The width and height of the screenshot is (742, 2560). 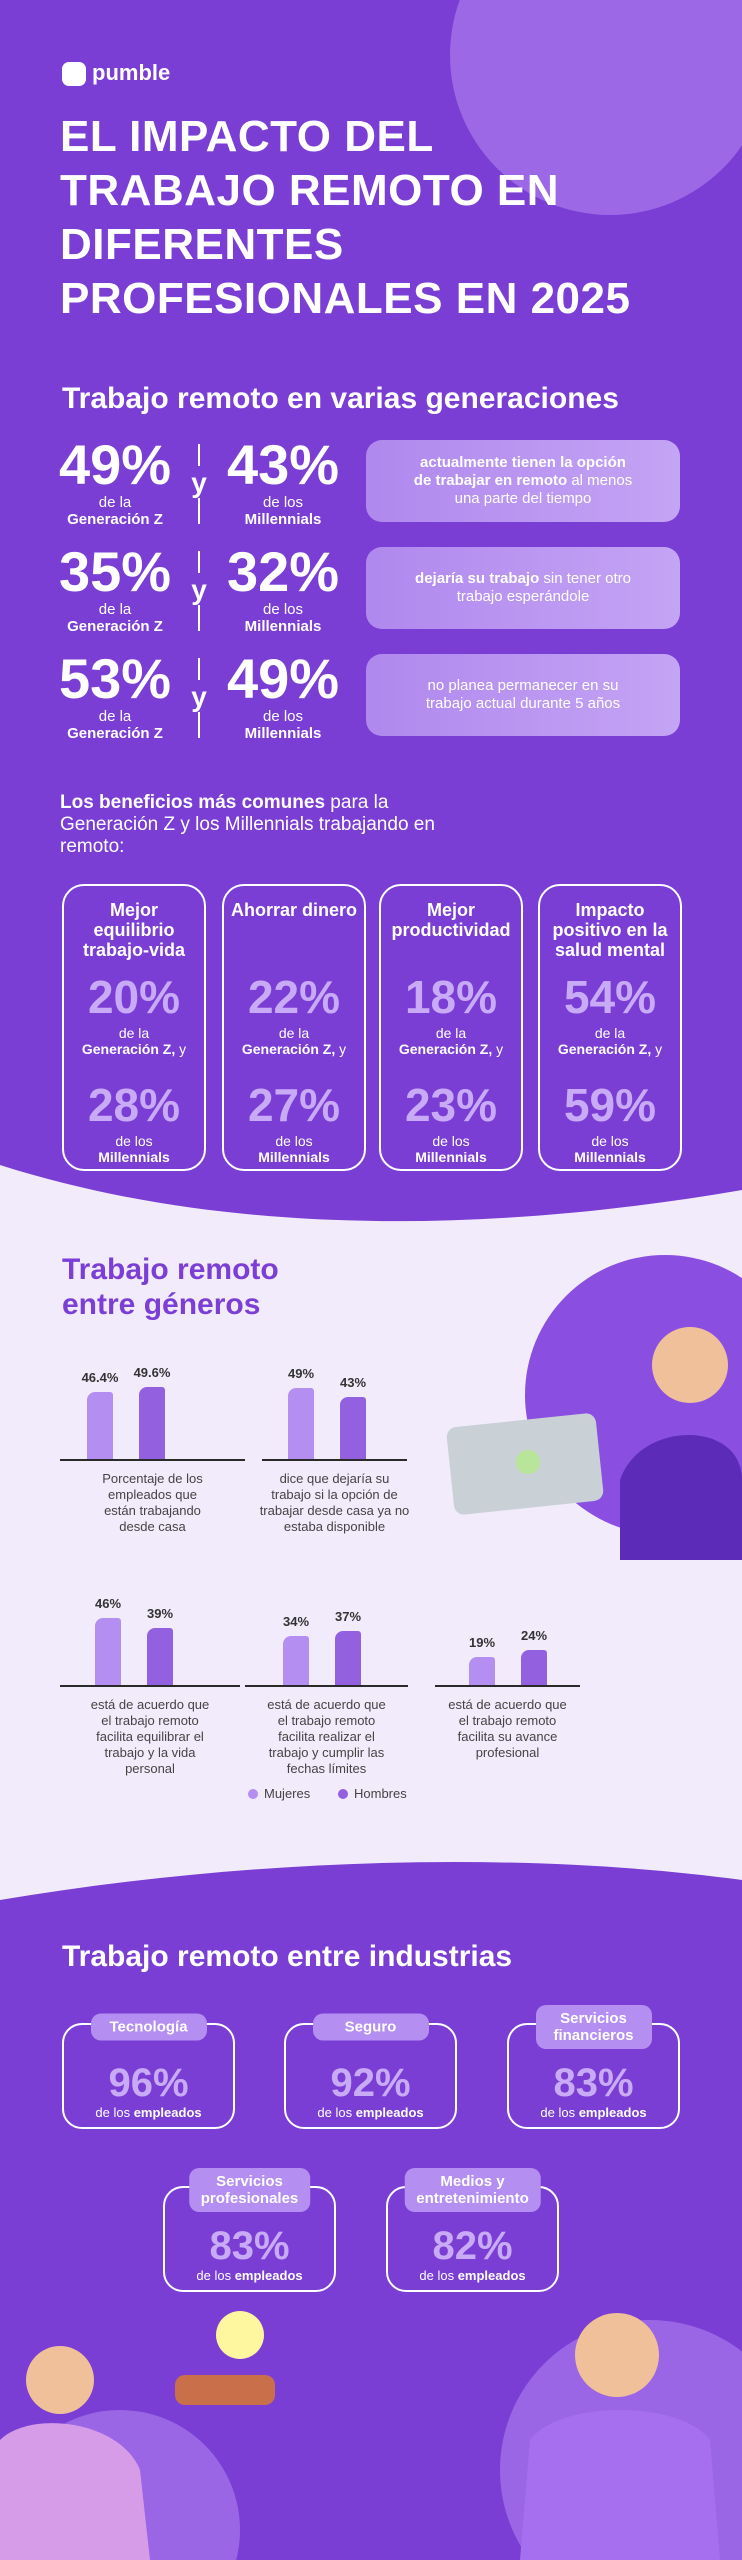 I want to click on caption-line: Porcentaje de los, so click(x=152, y=1478).